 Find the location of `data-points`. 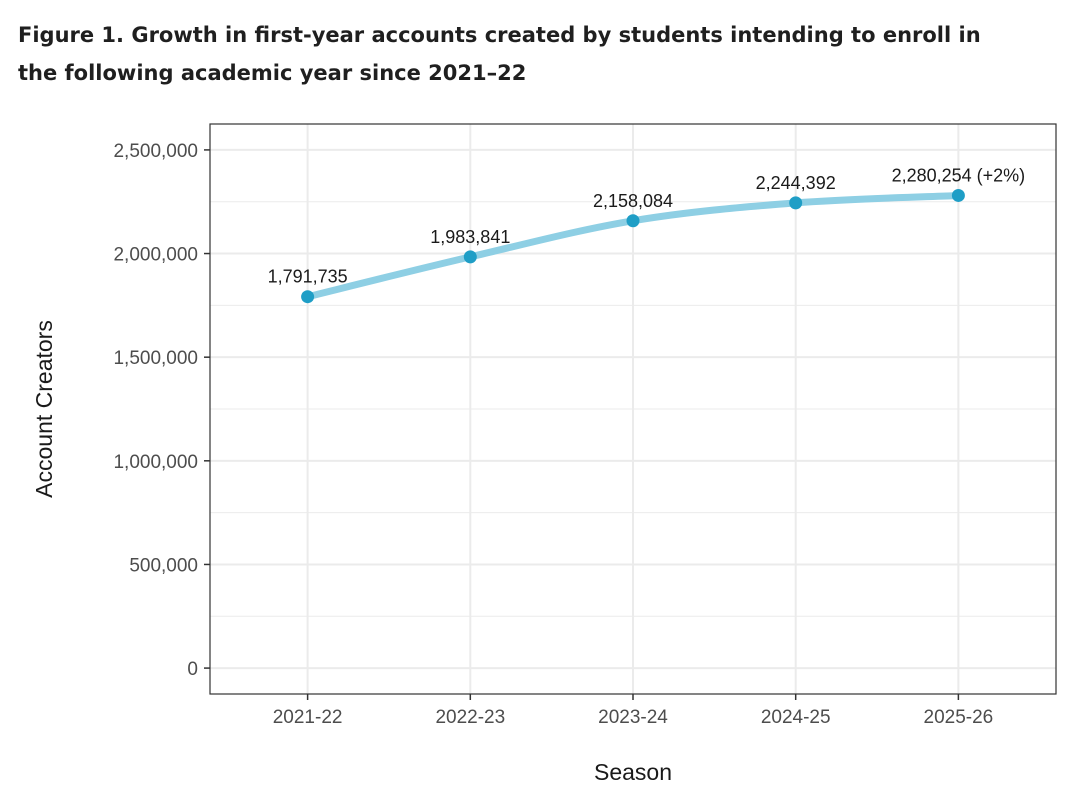

data-points is located at coordinates (633, 246).